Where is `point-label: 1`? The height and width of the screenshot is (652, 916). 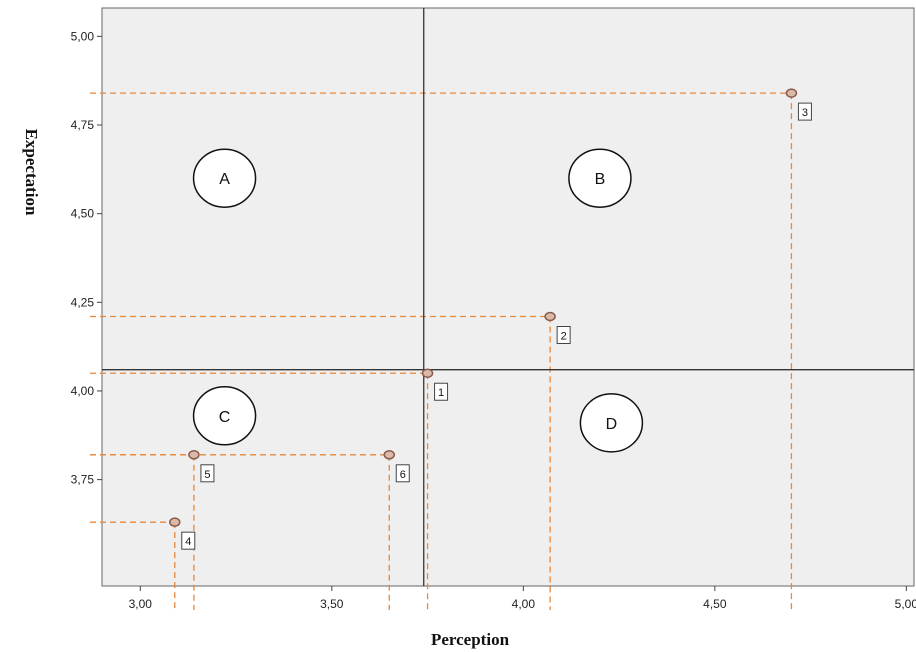 point-label: 1 is located at coordinates (441, 393).